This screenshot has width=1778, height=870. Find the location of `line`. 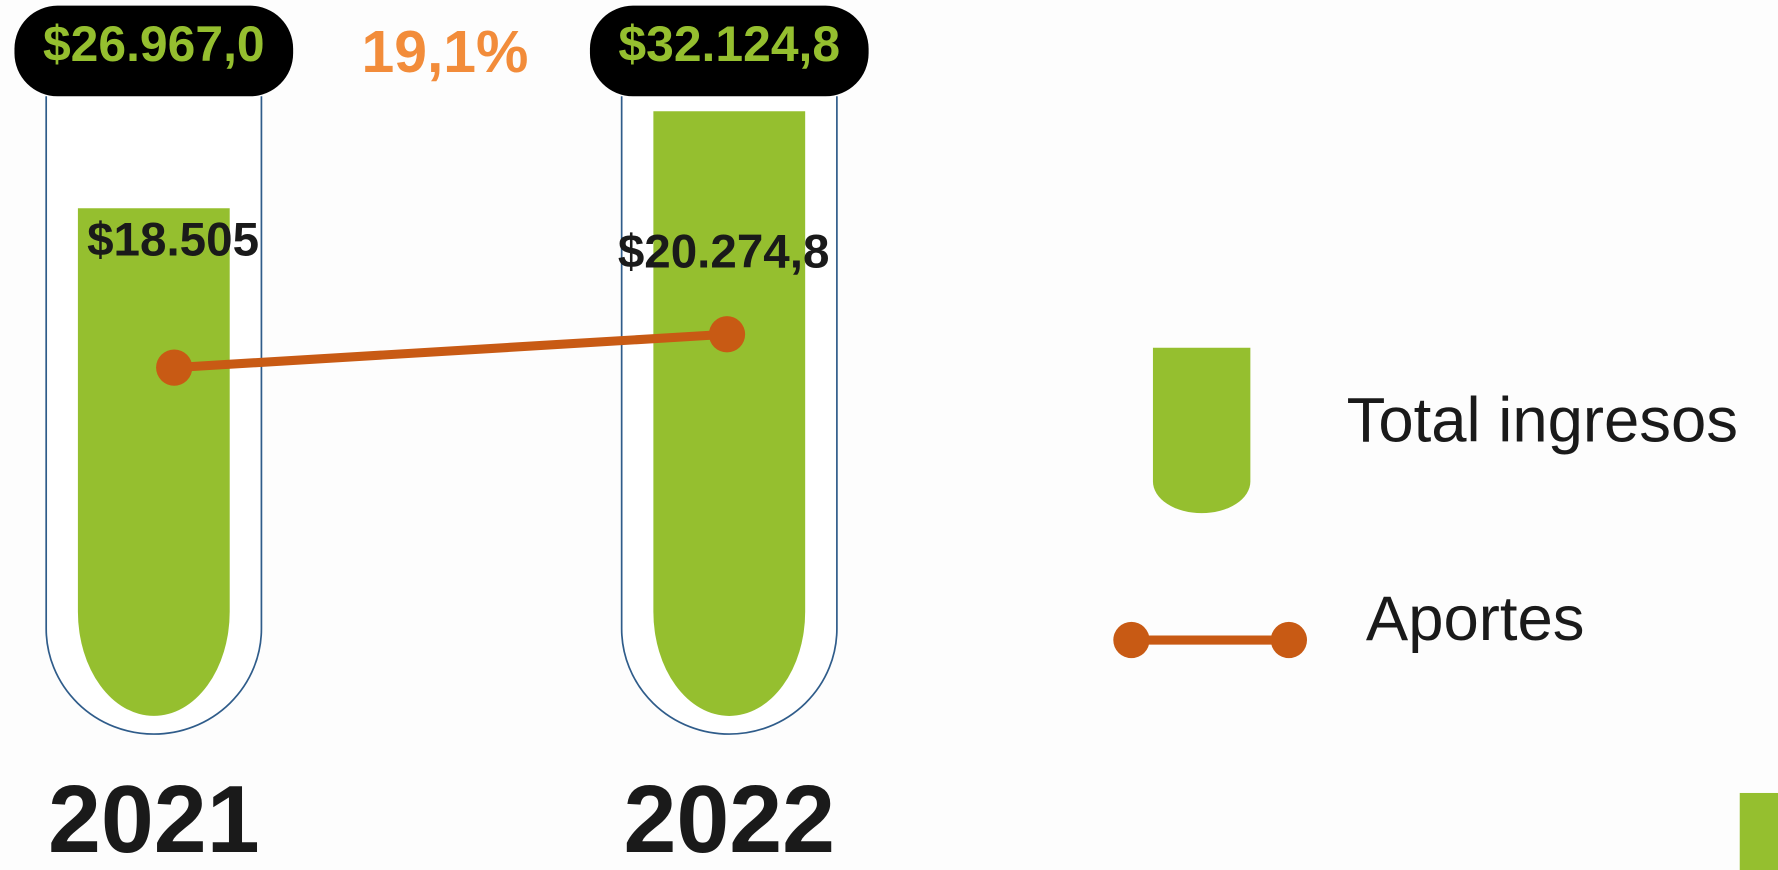

line is located at coordinates (450, 351).